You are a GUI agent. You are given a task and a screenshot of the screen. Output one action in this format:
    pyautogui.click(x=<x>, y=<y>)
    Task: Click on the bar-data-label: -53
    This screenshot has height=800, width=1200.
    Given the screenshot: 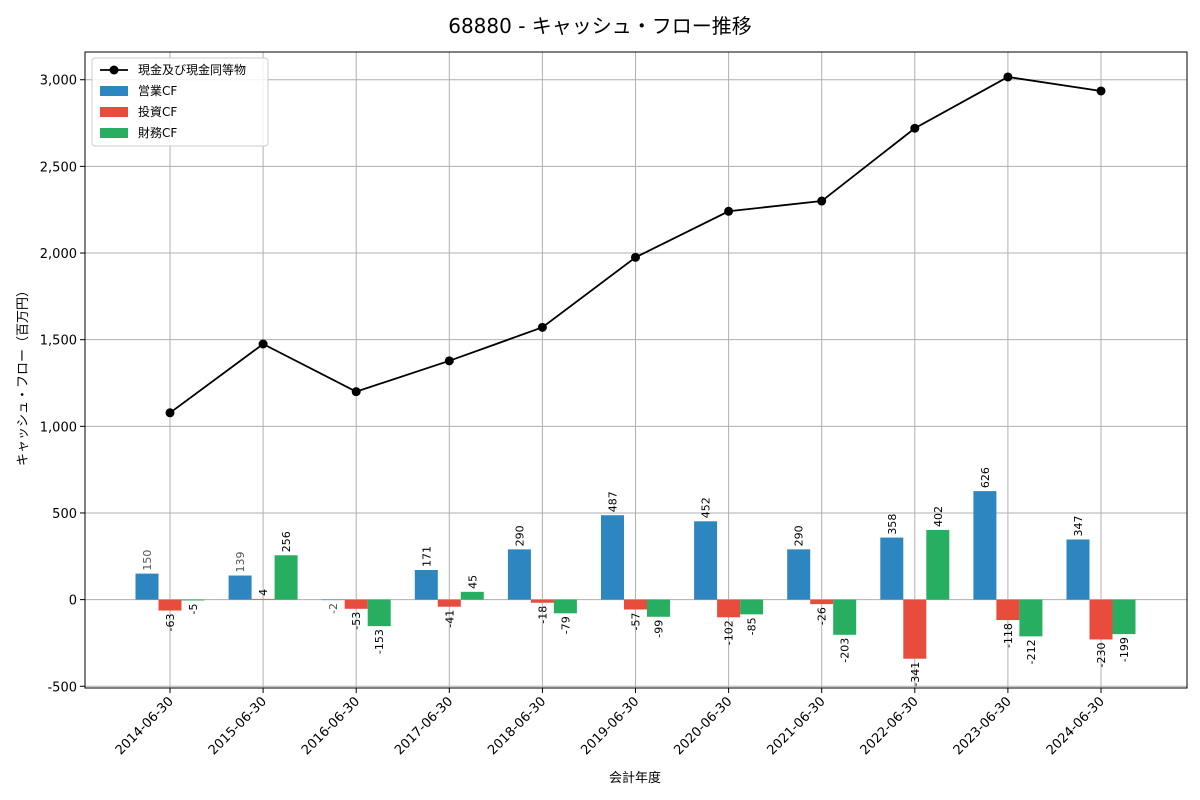 What is the action you would take?
    pyautogui.click(x=356, y=621)
    